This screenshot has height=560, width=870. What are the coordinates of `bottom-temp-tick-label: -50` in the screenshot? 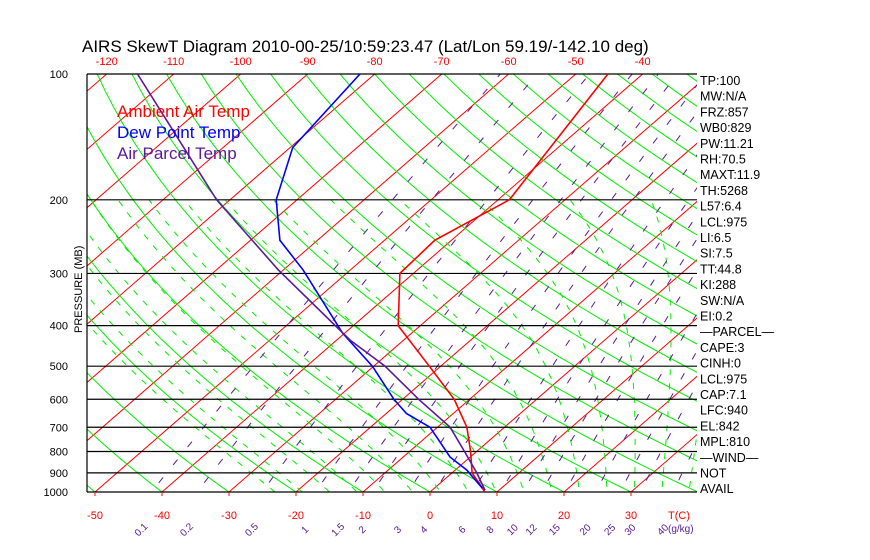 It's located at (95, 516).